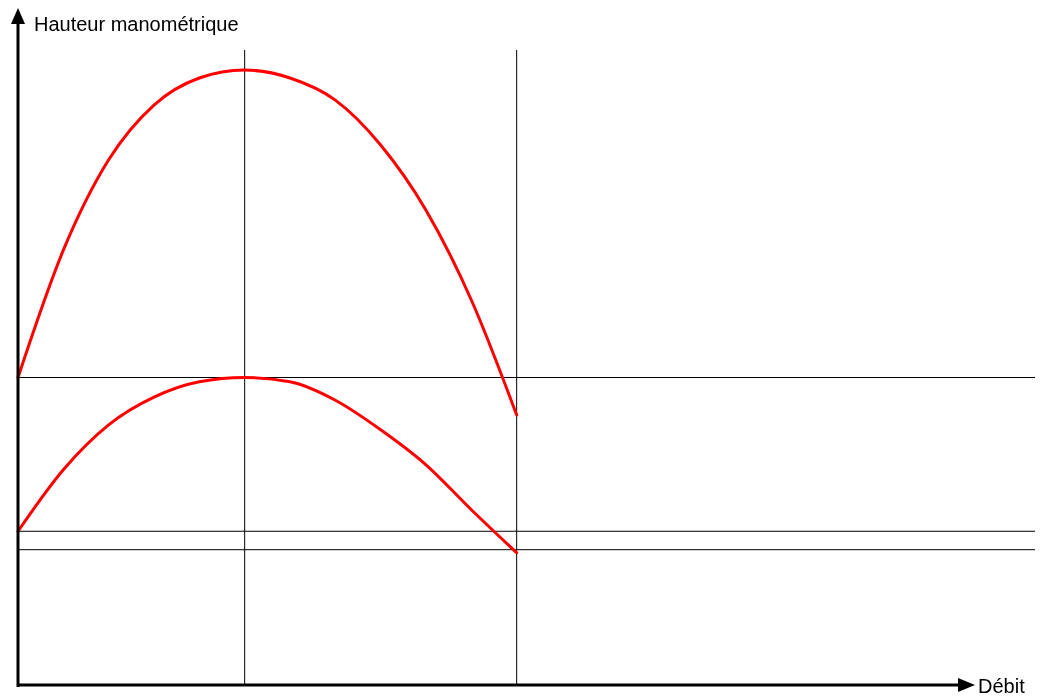  What do you see at coordinates (136, 24) in the screenshot?
I see `y-axis-title: Hauteur manométrique` at bounding box center [136, 24].